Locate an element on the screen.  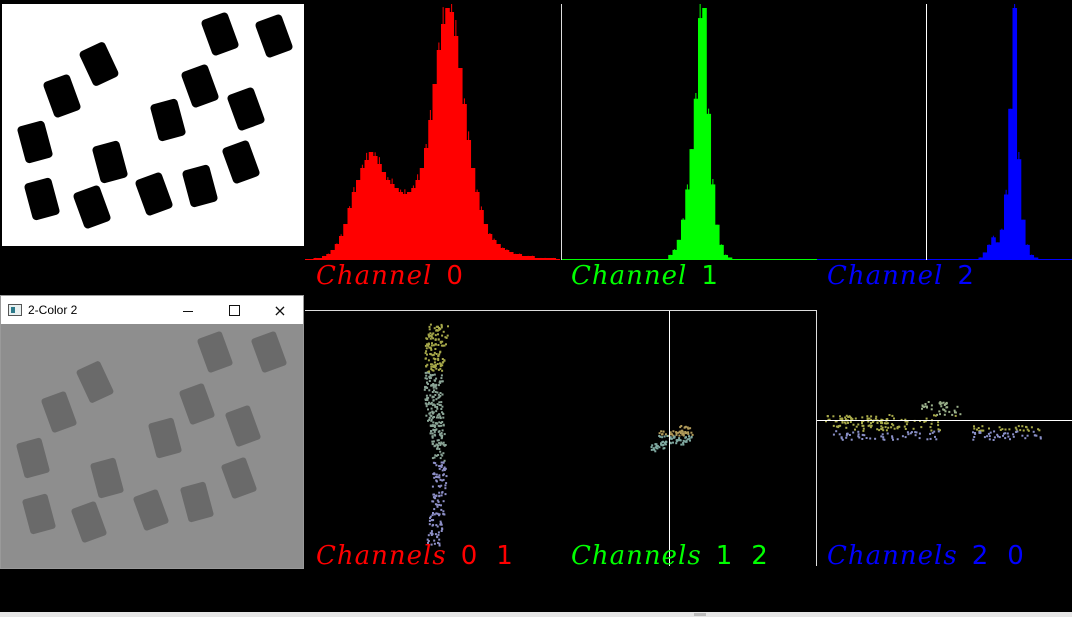
color-window: 2-Color 2 × is located at coordinates (152, 432).